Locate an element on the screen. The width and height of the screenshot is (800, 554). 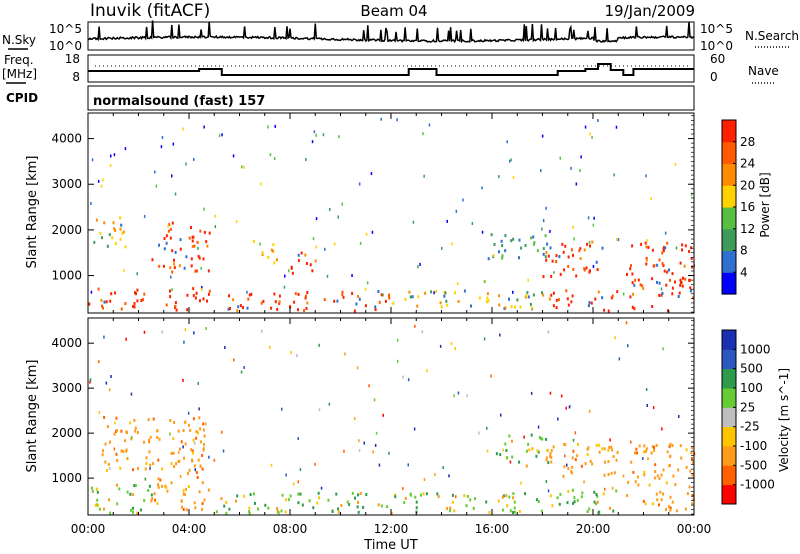
colorbar-tick-label: 4 is located at coordinates (744, 272).